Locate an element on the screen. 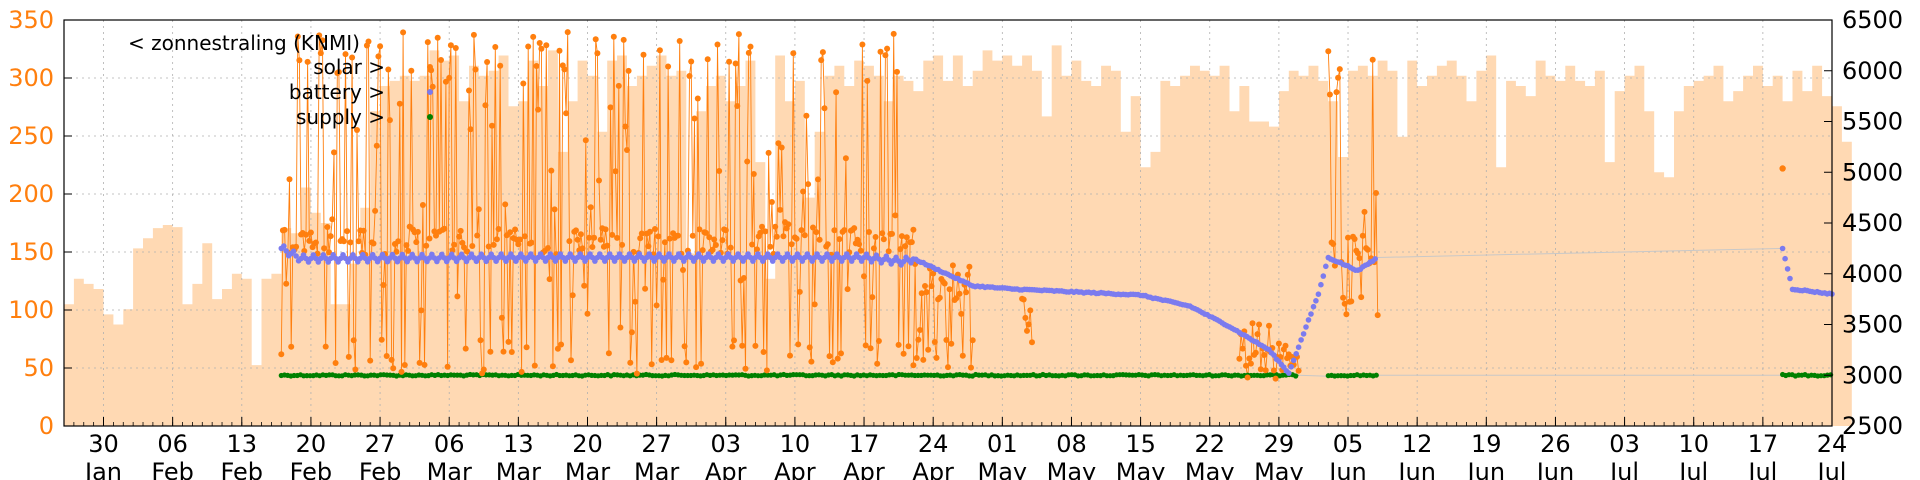  tick-label-x-month: May is located at coordinates (1072, 469).